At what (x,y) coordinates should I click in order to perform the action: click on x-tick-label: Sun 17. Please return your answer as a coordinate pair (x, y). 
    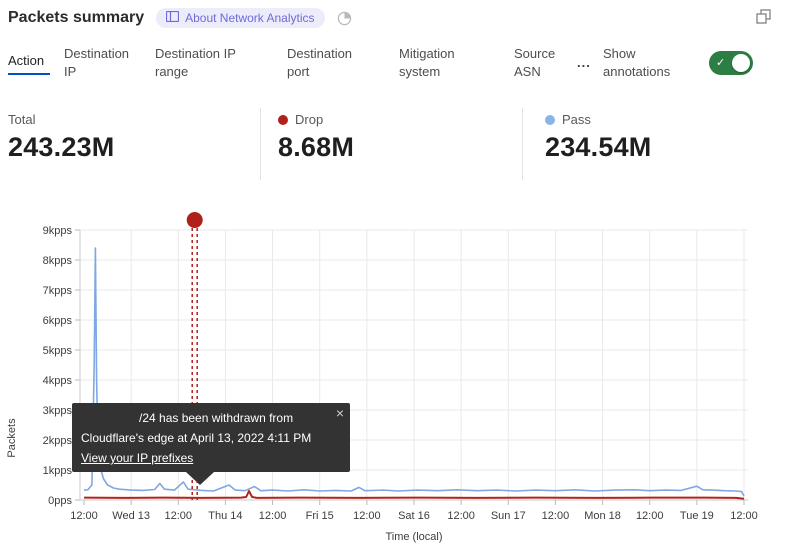
    Looking at the image, I should click on (508, 516).